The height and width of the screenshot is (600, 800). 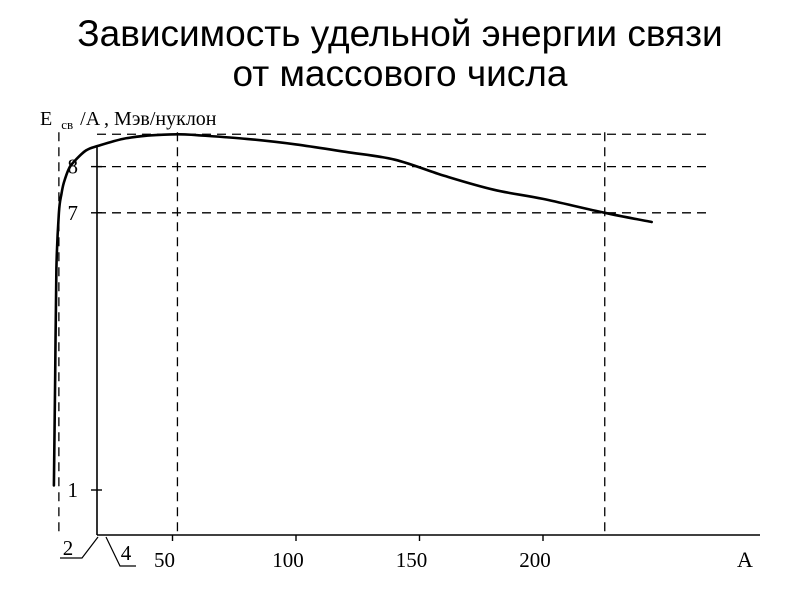 What do you see at coordinates (126, 553) in the screenshot?
I see `x-marker-label-4: 4` at bounding box center [126, 553].